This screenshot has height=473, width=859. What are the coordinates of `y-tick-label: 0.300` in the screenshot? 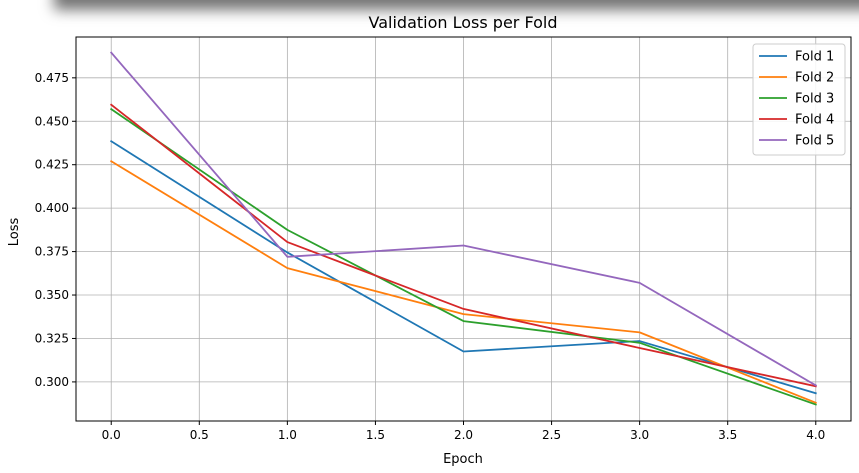 It's located at (52, 382).